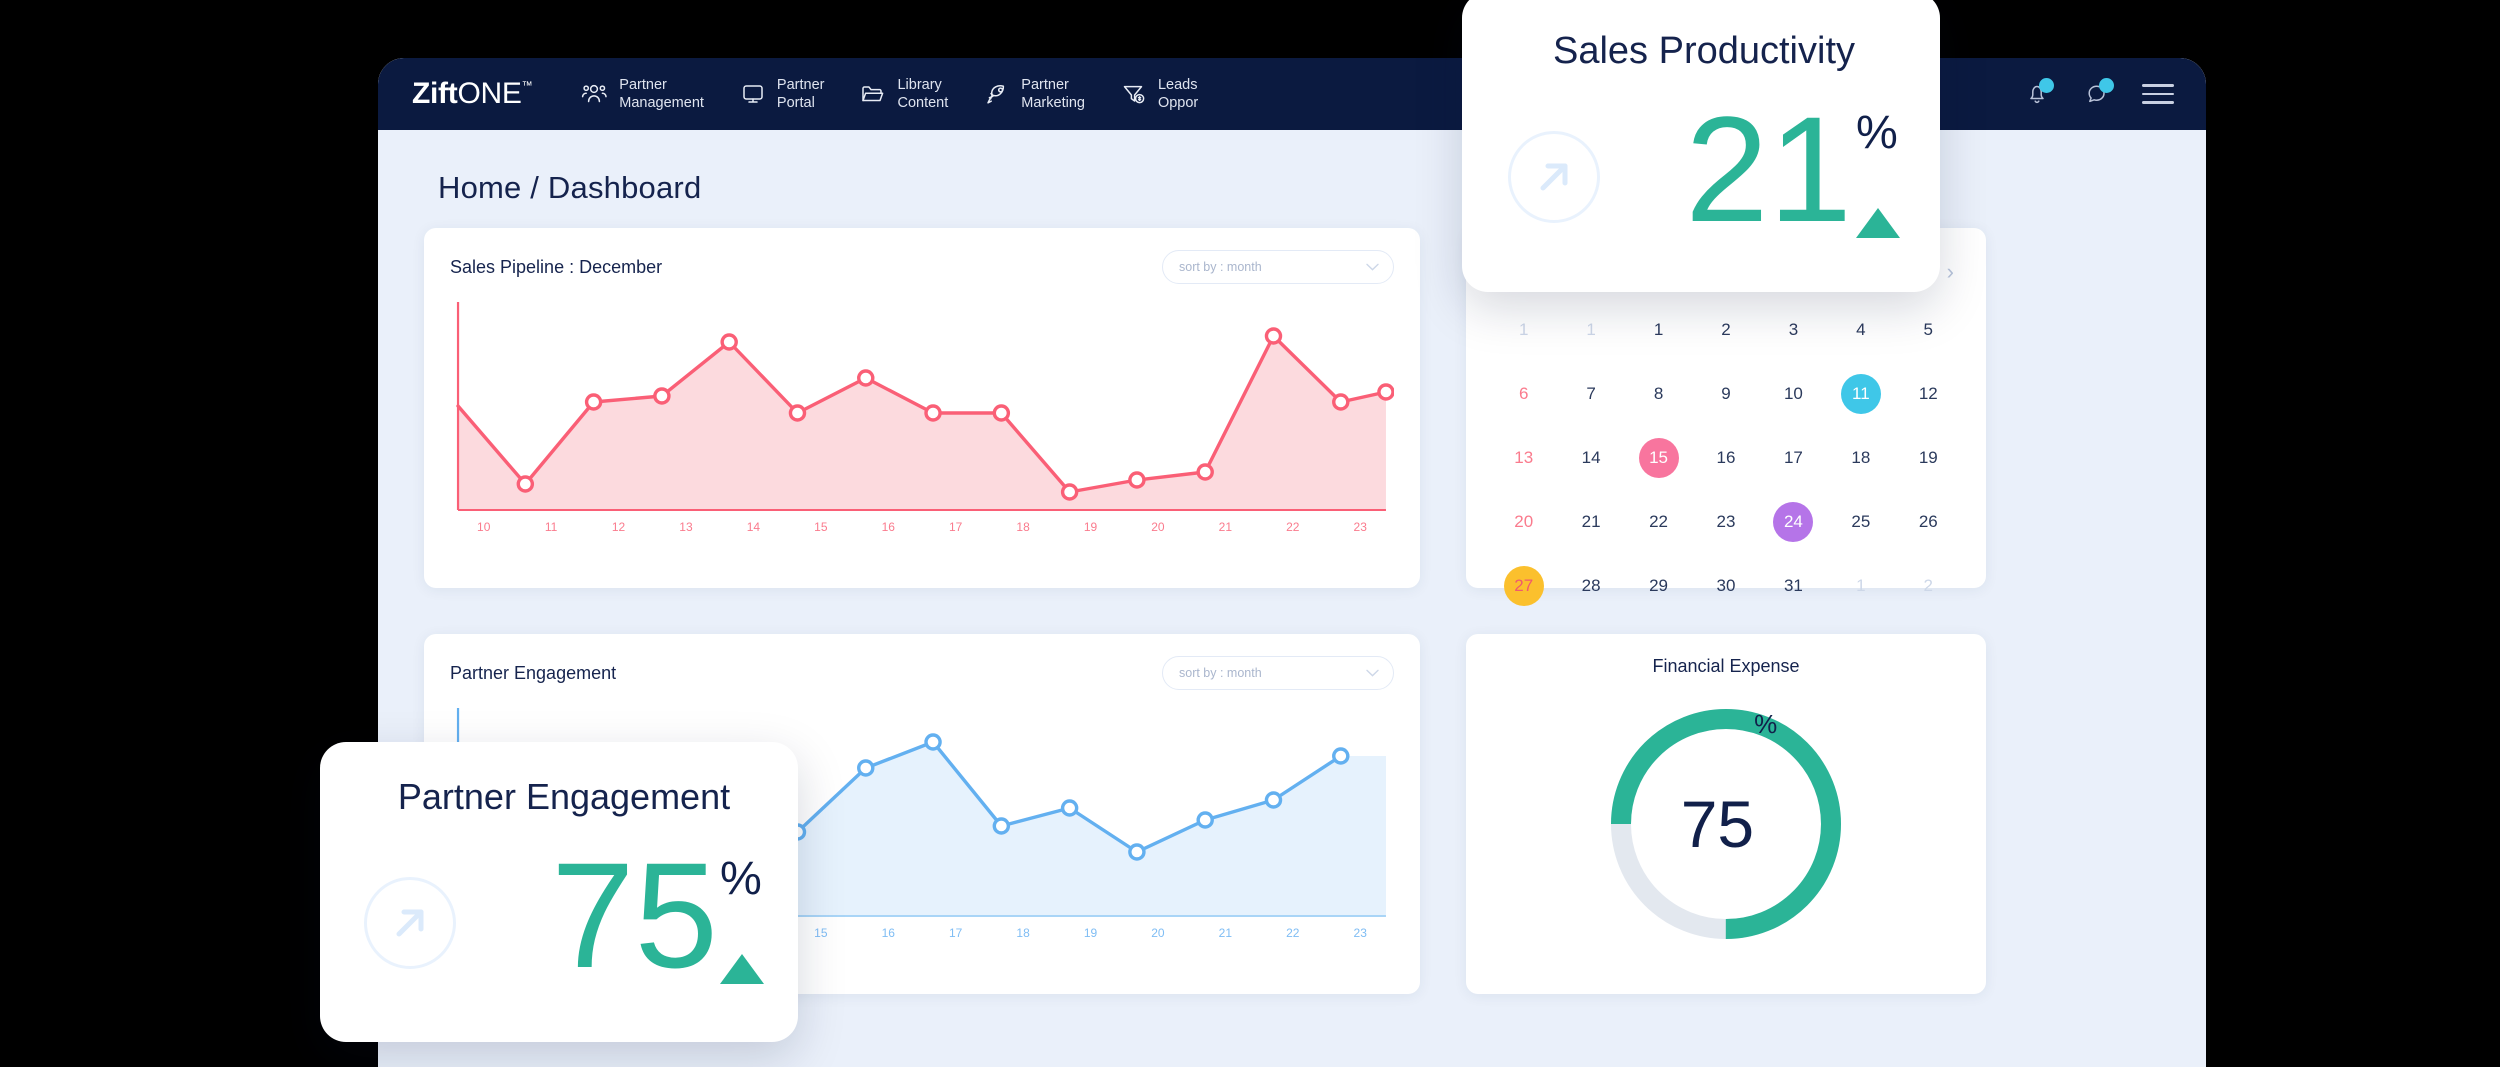  I want to click on folder-icon, so click(873, 94).